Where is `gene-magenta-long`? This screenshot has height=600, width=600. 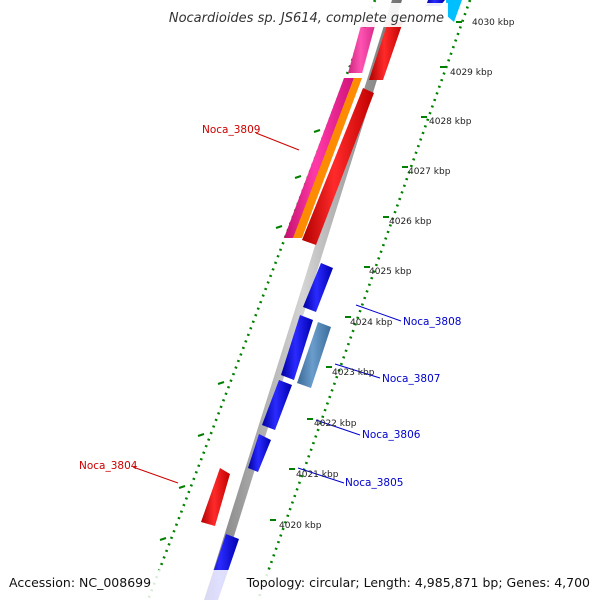 gene-magenta-long is located at coordinates (319, 158).